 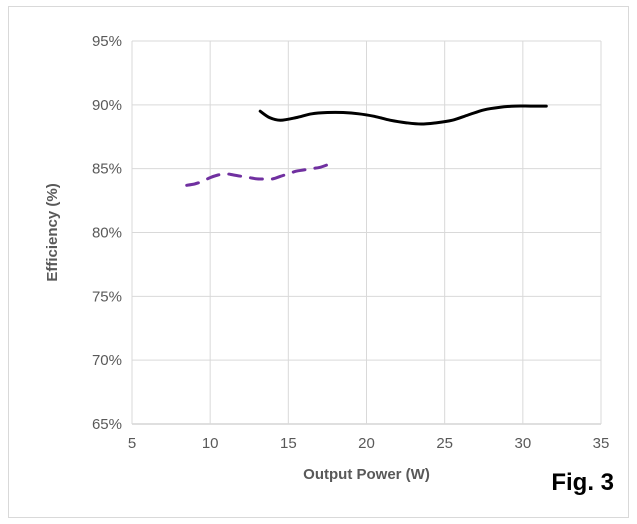 I want to click on y-tick-label: 75%, so click(x=107, y=296).